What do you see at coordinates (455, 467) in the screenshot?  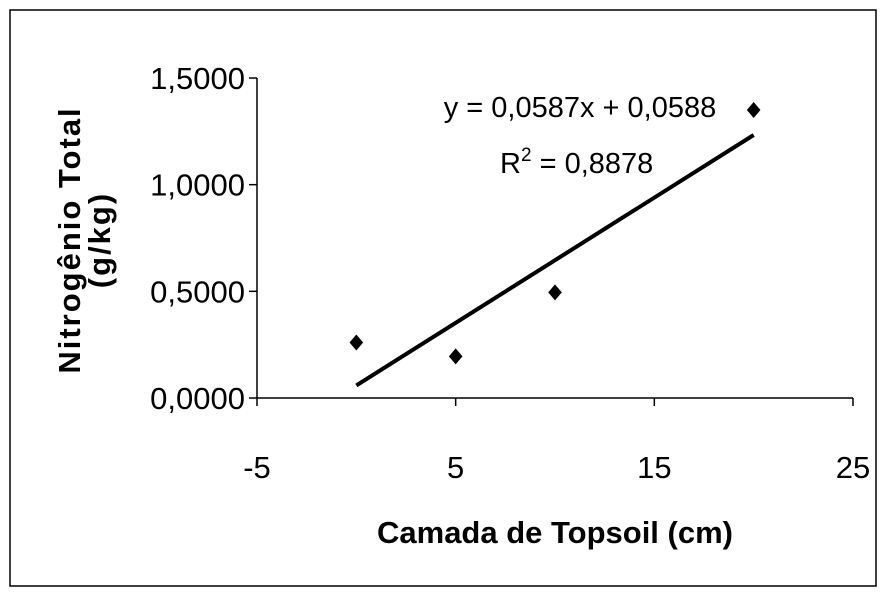 I see `x-tick-label: 5` at bounding box center [455, 467].